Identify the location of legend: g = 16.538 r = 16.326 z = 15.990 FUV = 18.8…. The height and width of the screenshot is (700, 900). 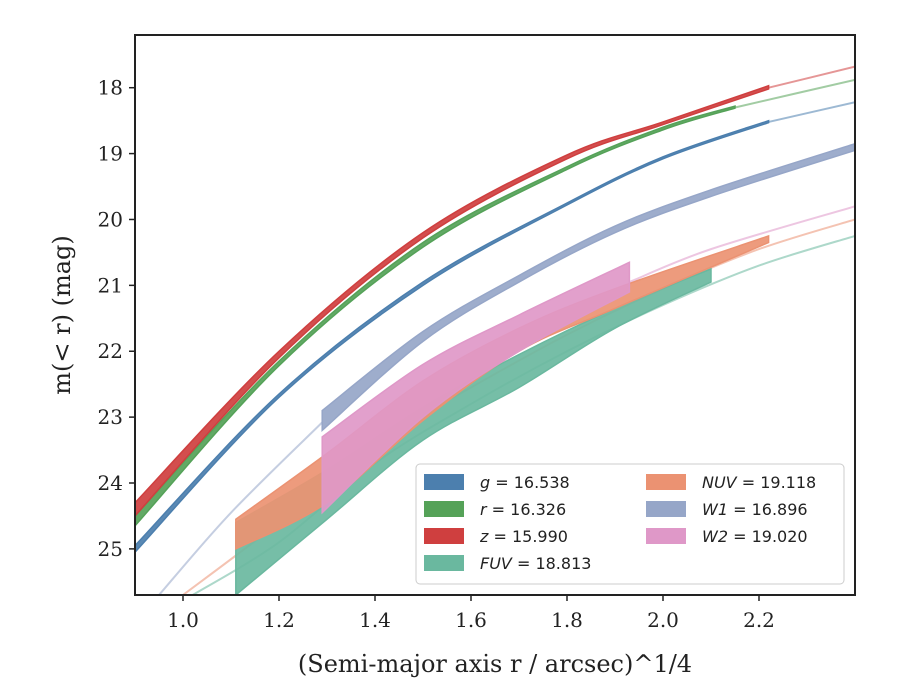
(630, 524).